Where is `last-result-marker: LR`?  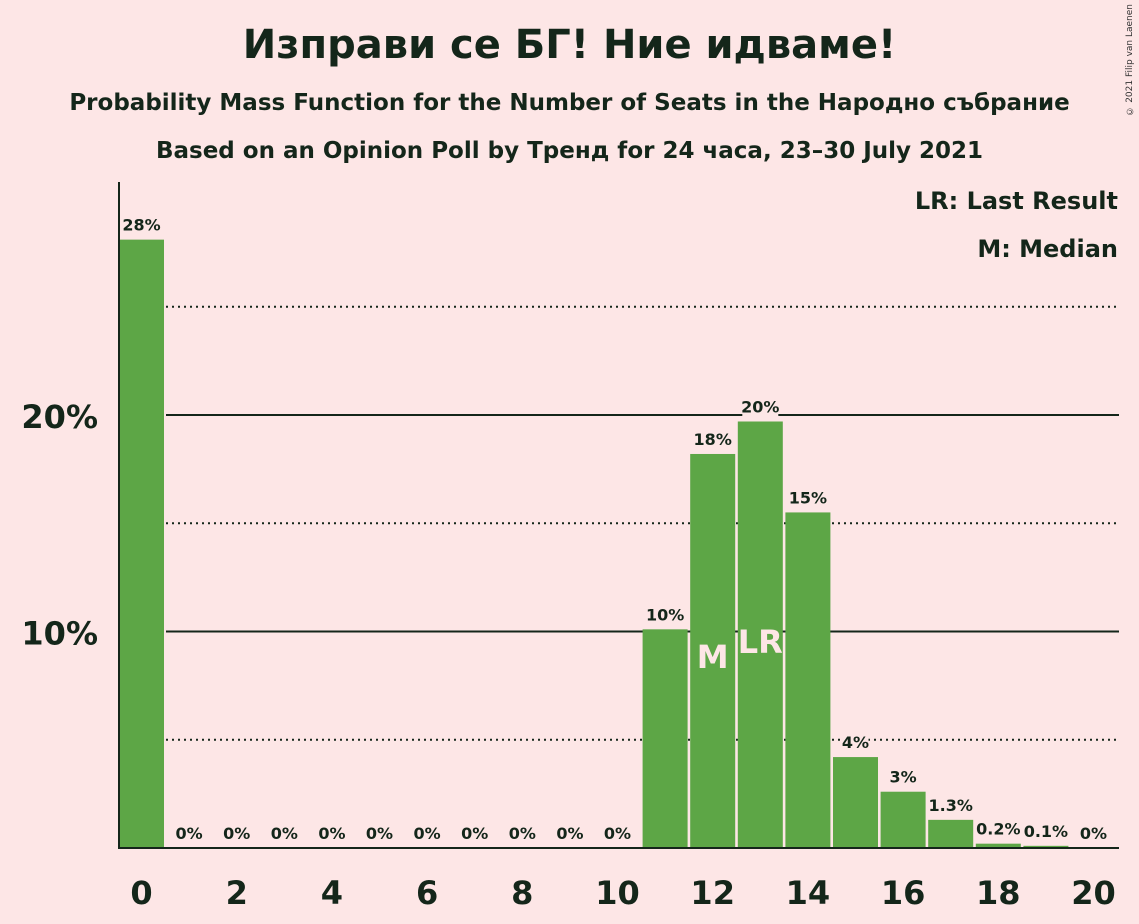 last-result-marker: LR is located at coordinates (760, 642).